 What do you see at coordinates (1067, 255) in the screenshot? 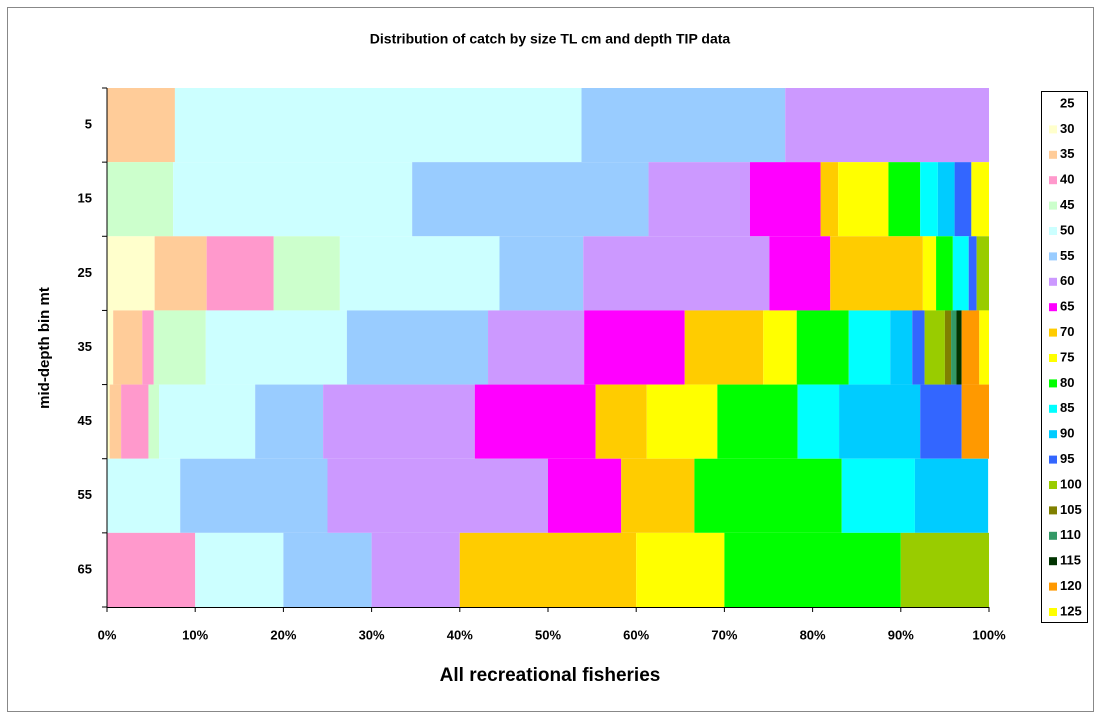
I see `legend-label: 55` at bounding box center [1067, 255].